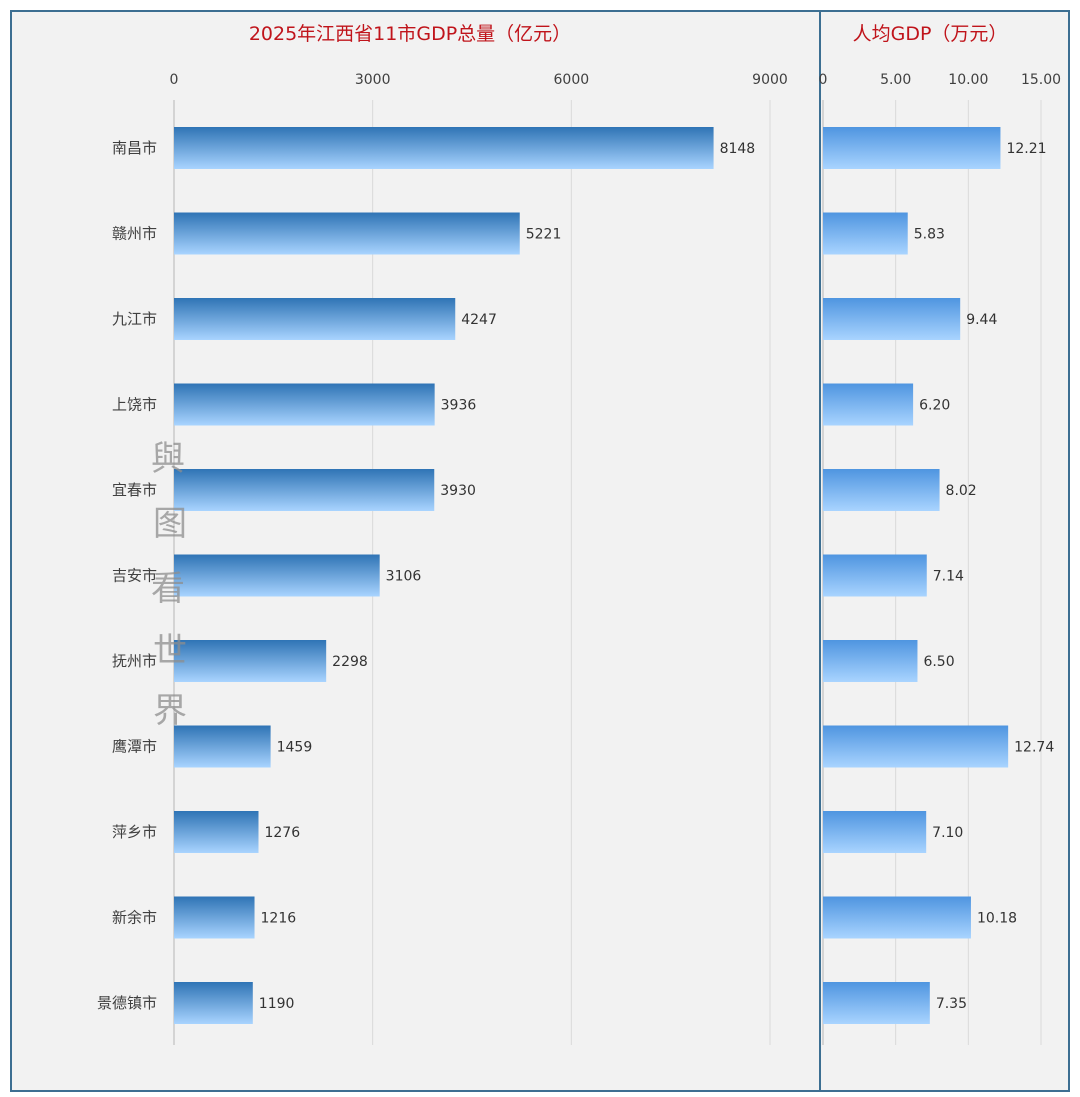 This screenshot has height=1097, width=1080. Describe the element at coordinates (458, 491) in the screenshot. I see `data-label: 3930` at that location.